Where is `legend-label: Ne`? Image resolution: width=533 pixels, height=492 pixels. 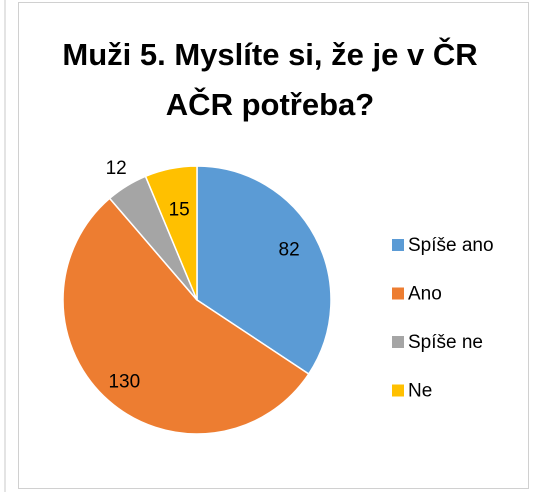 legend-label: Ne is located at coordinates (420, 391).